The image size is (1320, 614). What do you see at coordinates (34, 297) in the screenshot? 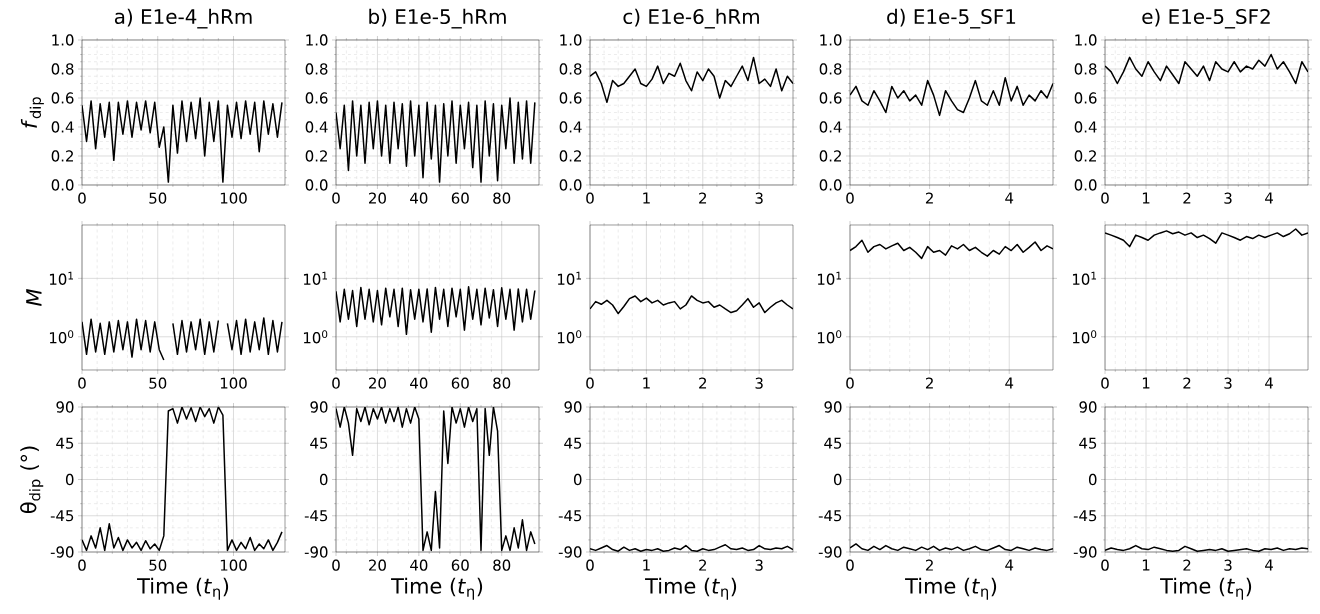
I see `y-axis-title: M` at bounding box center [34, 297].